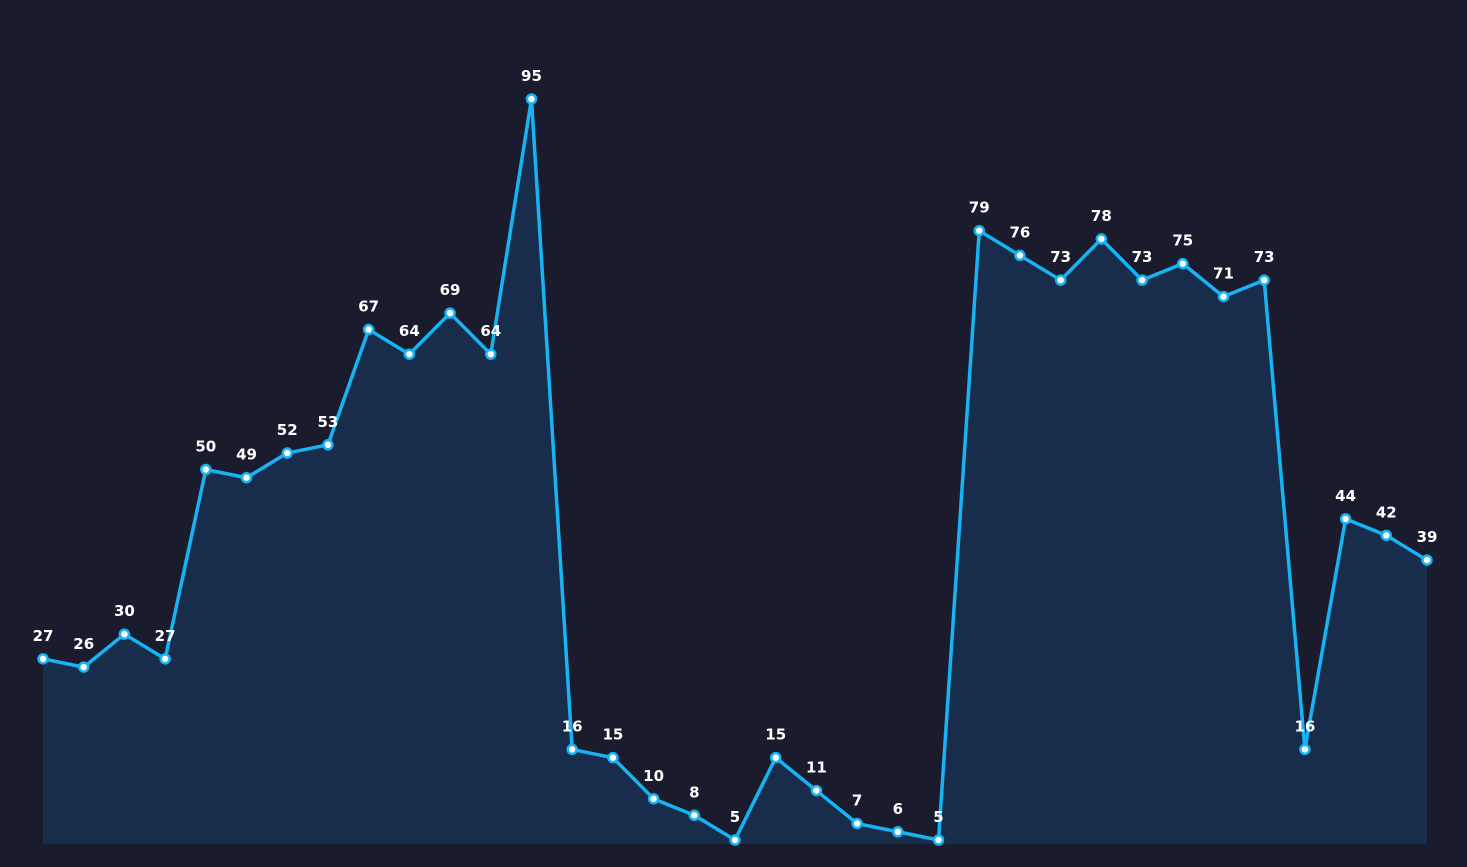  What do you see at coordinates (205, 447) in the screenshot?
I see `data-label: 50` at bounding box center [205, 447].